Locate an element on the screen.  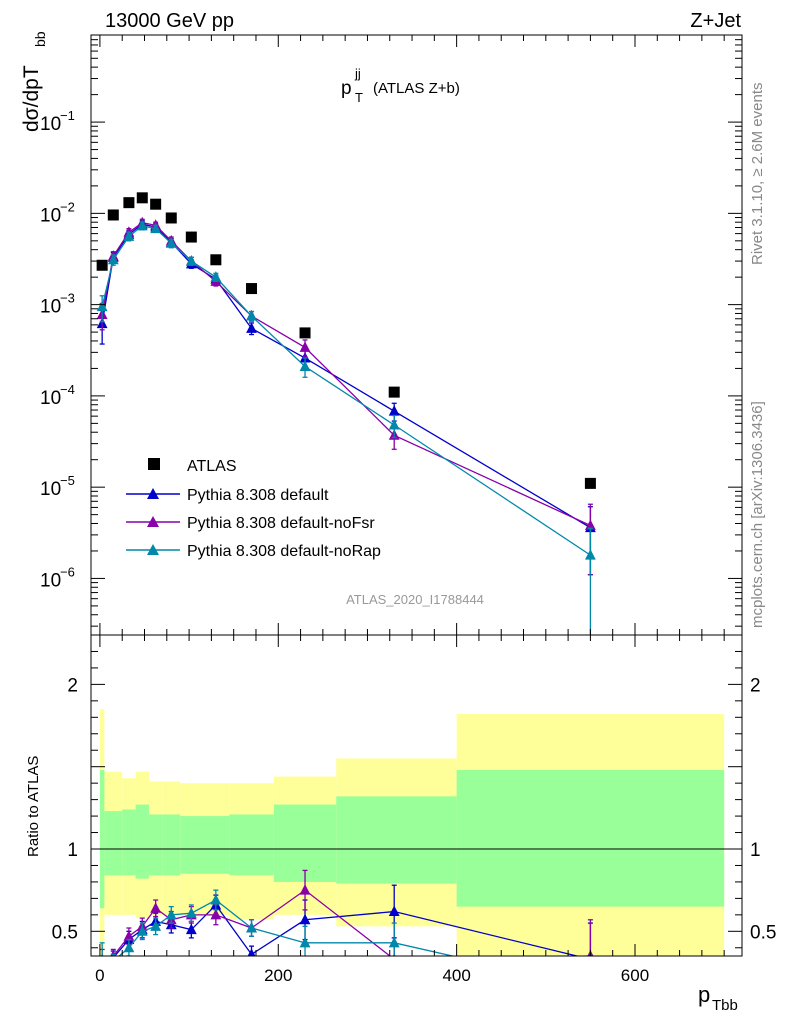
x-axis-label: p Tbb is located at coordinates (718, 998).